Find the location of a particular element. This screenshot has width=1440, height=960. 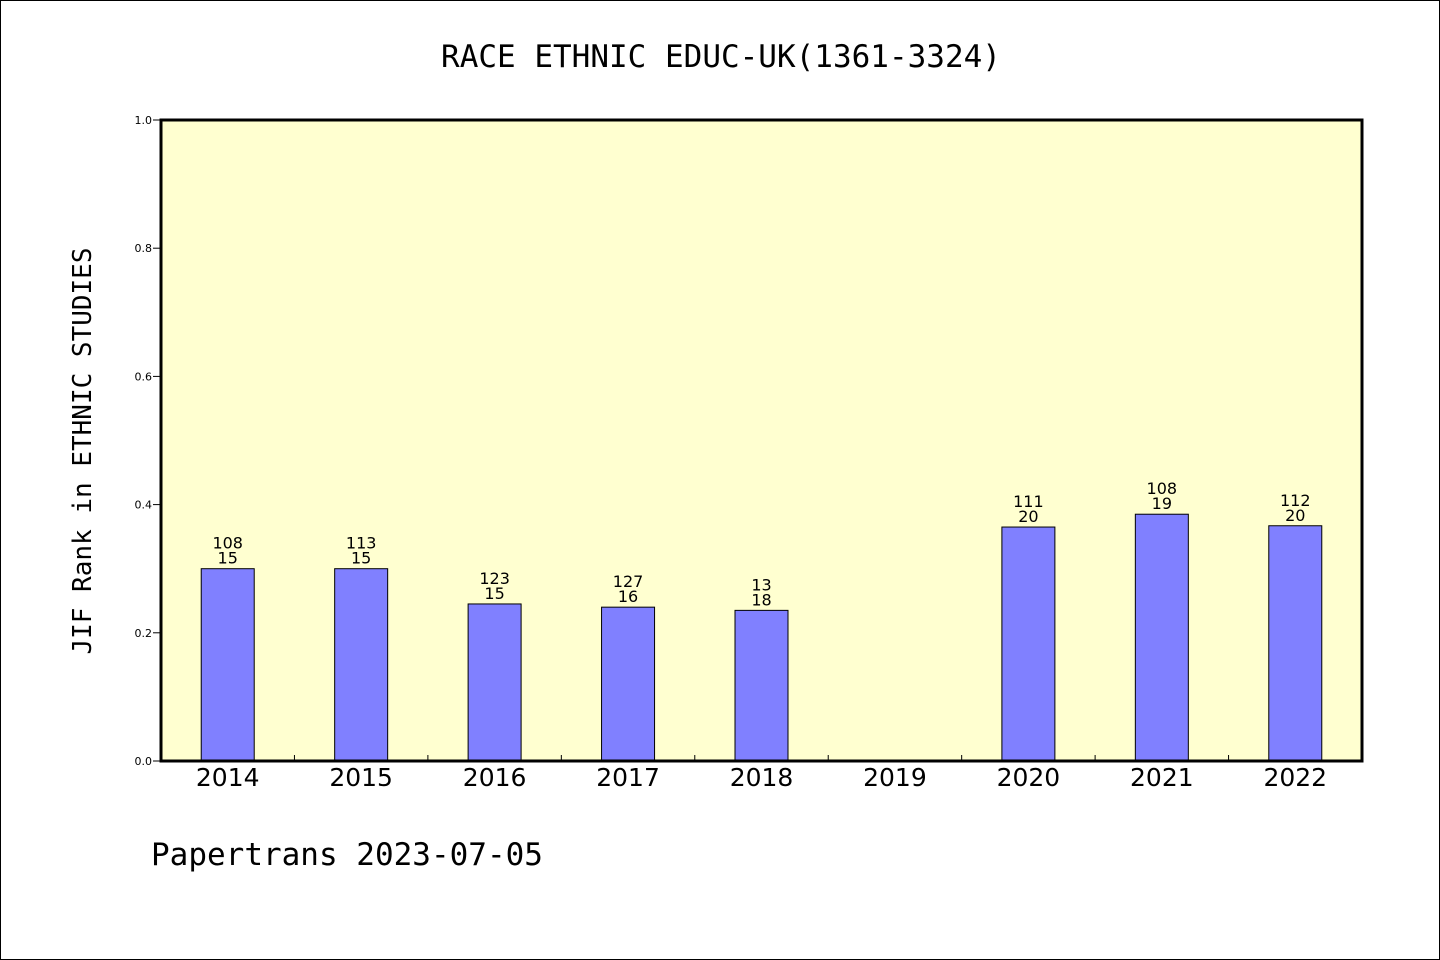

y-tick-label: 0.4 is located at coordinates (144, 505).